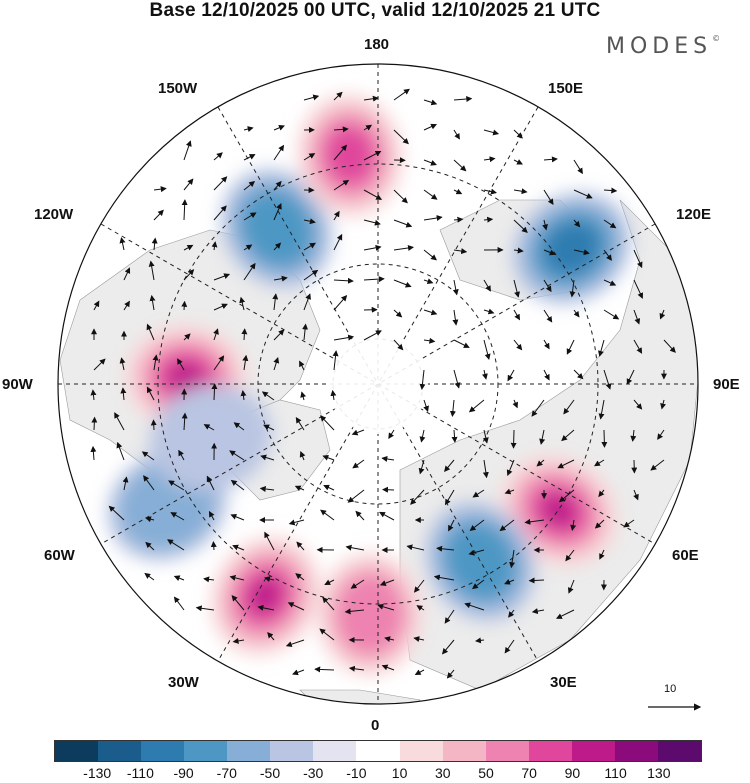  Describe the element at coordinates (566, 88) in the screenshot. I see `lon-label-150e: 150E` at that location.